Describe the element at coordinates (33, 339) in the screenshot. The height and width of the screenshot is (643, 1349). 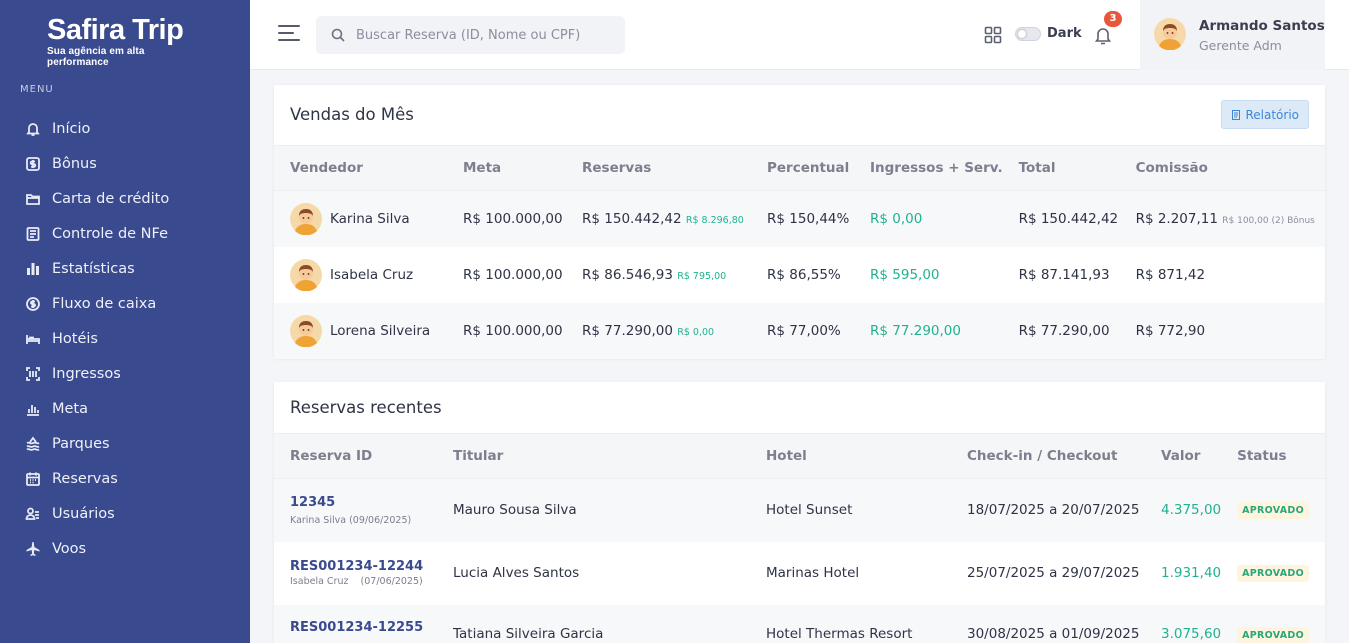
I see `bed-icon` at that location.